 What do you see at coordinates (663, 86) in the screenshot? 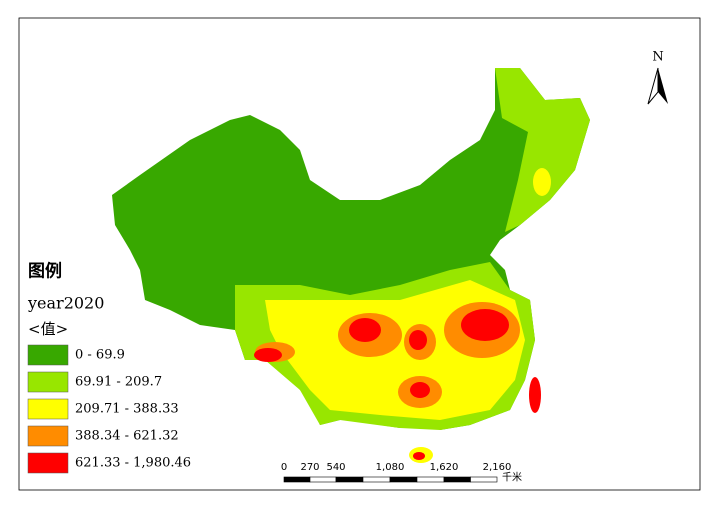
I see `arrow-right` at bounding box center [663, 86].